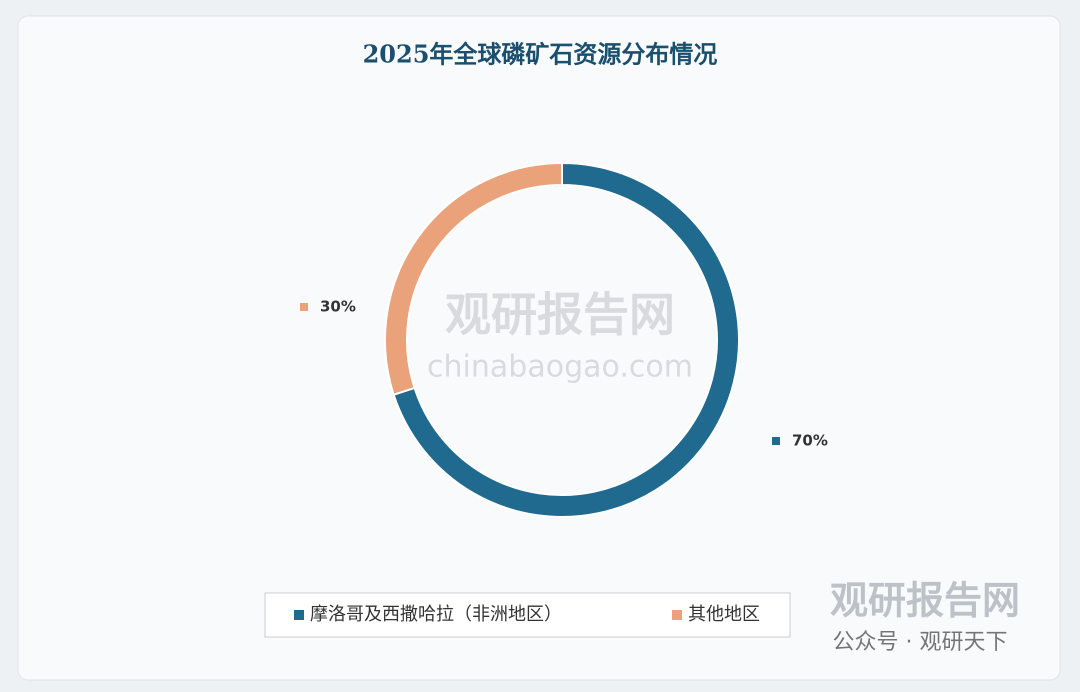 This screenshot has width=1080, height=692. Describe the element at coordinates (540, 54) in the screenshot. I see `chart-title: 2025年全球磷矿石资源分布情况` at that location.